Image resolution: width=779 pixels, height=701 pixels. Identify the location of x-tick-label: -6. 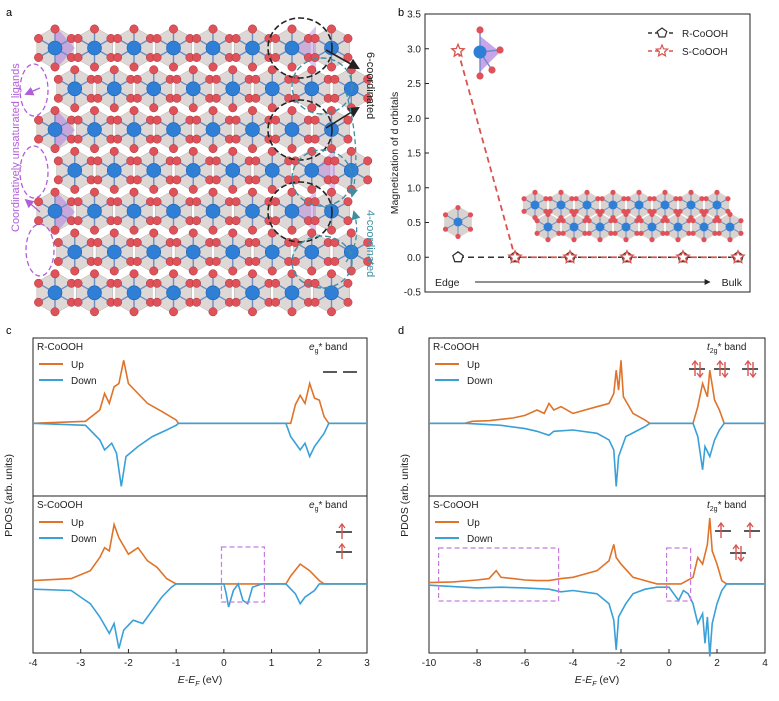
(525, 663).